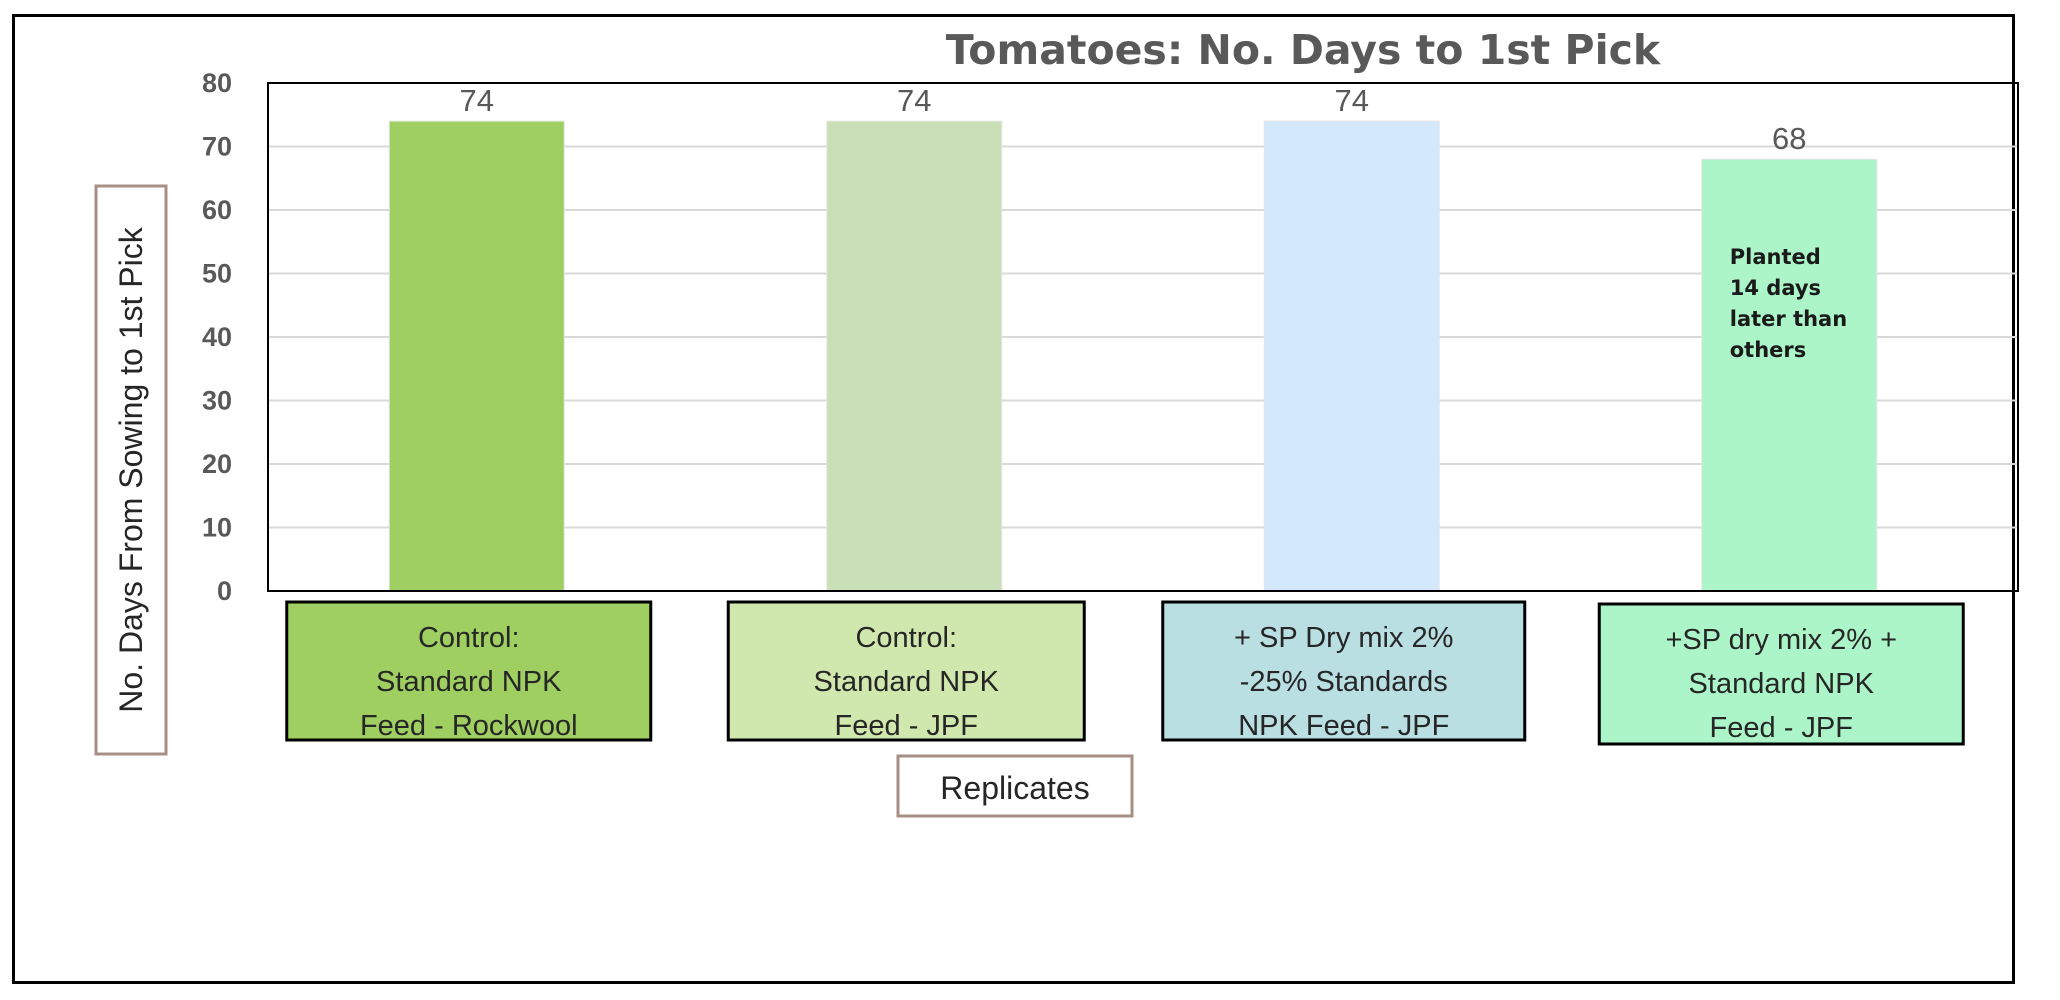  What do you see at coordinates (1789, 138) in the screenshot?
I see `data-label: 68` at bounding box center [1789, 138].